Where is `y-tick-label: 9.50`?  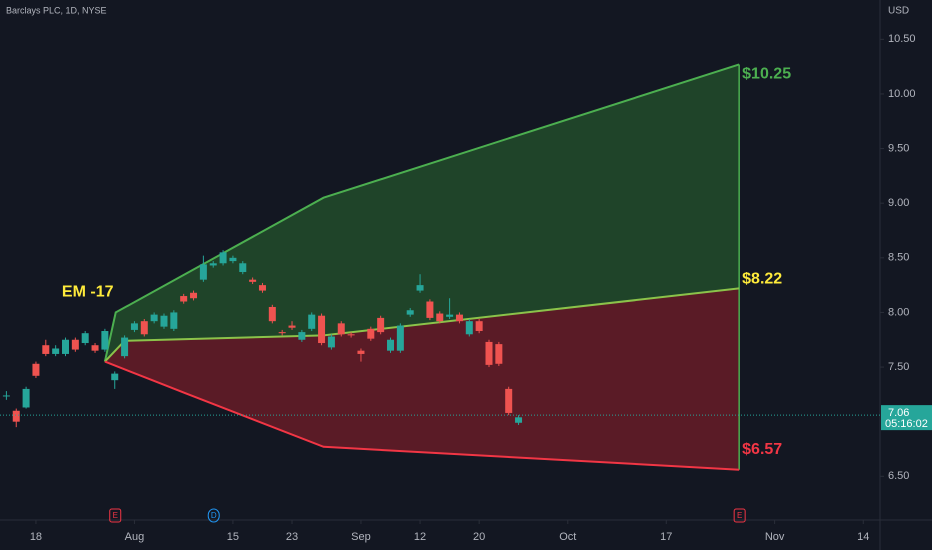 y-tick-label: 9.50 is located at coordinates (898, 148).